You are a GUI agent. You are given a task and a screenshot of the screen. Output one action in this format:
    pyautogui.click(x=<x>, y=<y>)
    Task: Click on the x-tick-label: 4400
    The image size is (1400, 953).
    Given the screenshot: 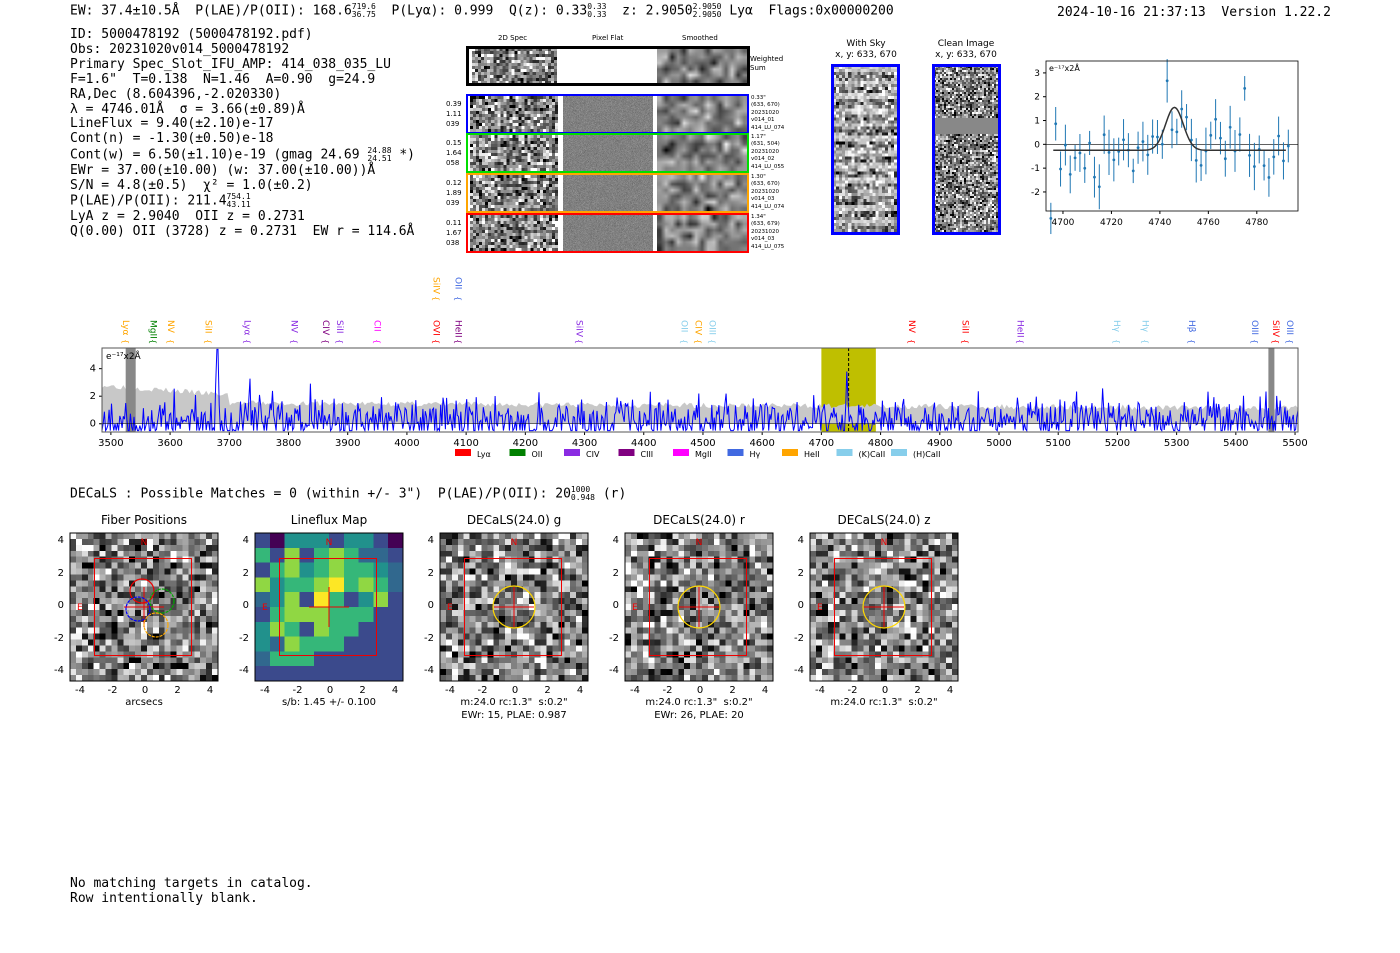 What is the action you would take?
    pyautogui.click(x=643, y=443)
    